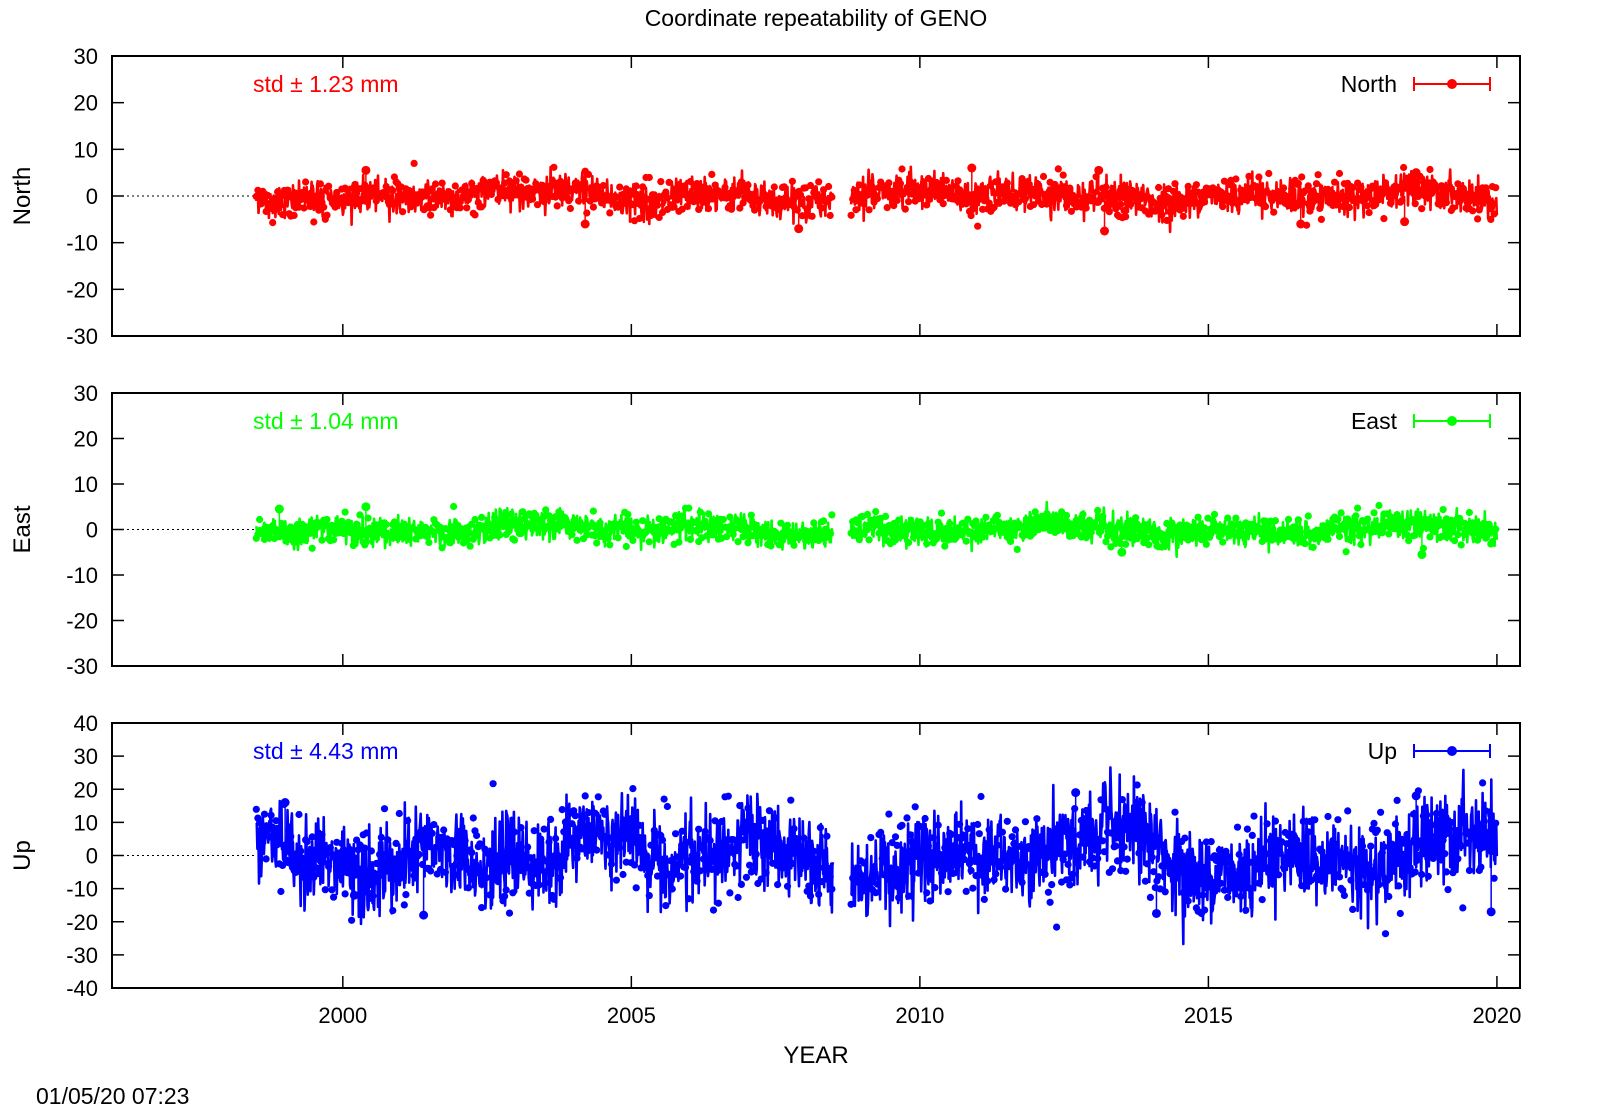  I want to click on y-tick-label: -10, so click(82, 243).